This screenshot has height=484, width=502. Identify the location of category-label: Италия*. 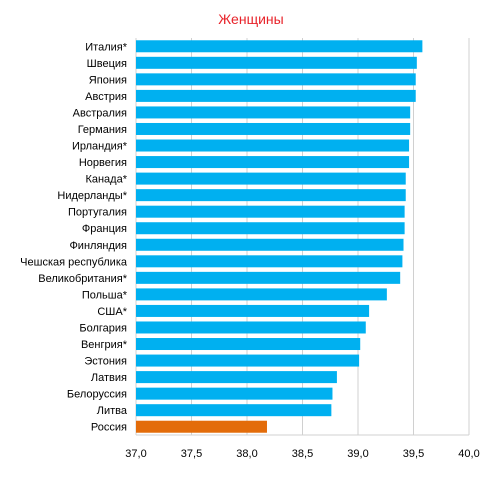
(106, 47).